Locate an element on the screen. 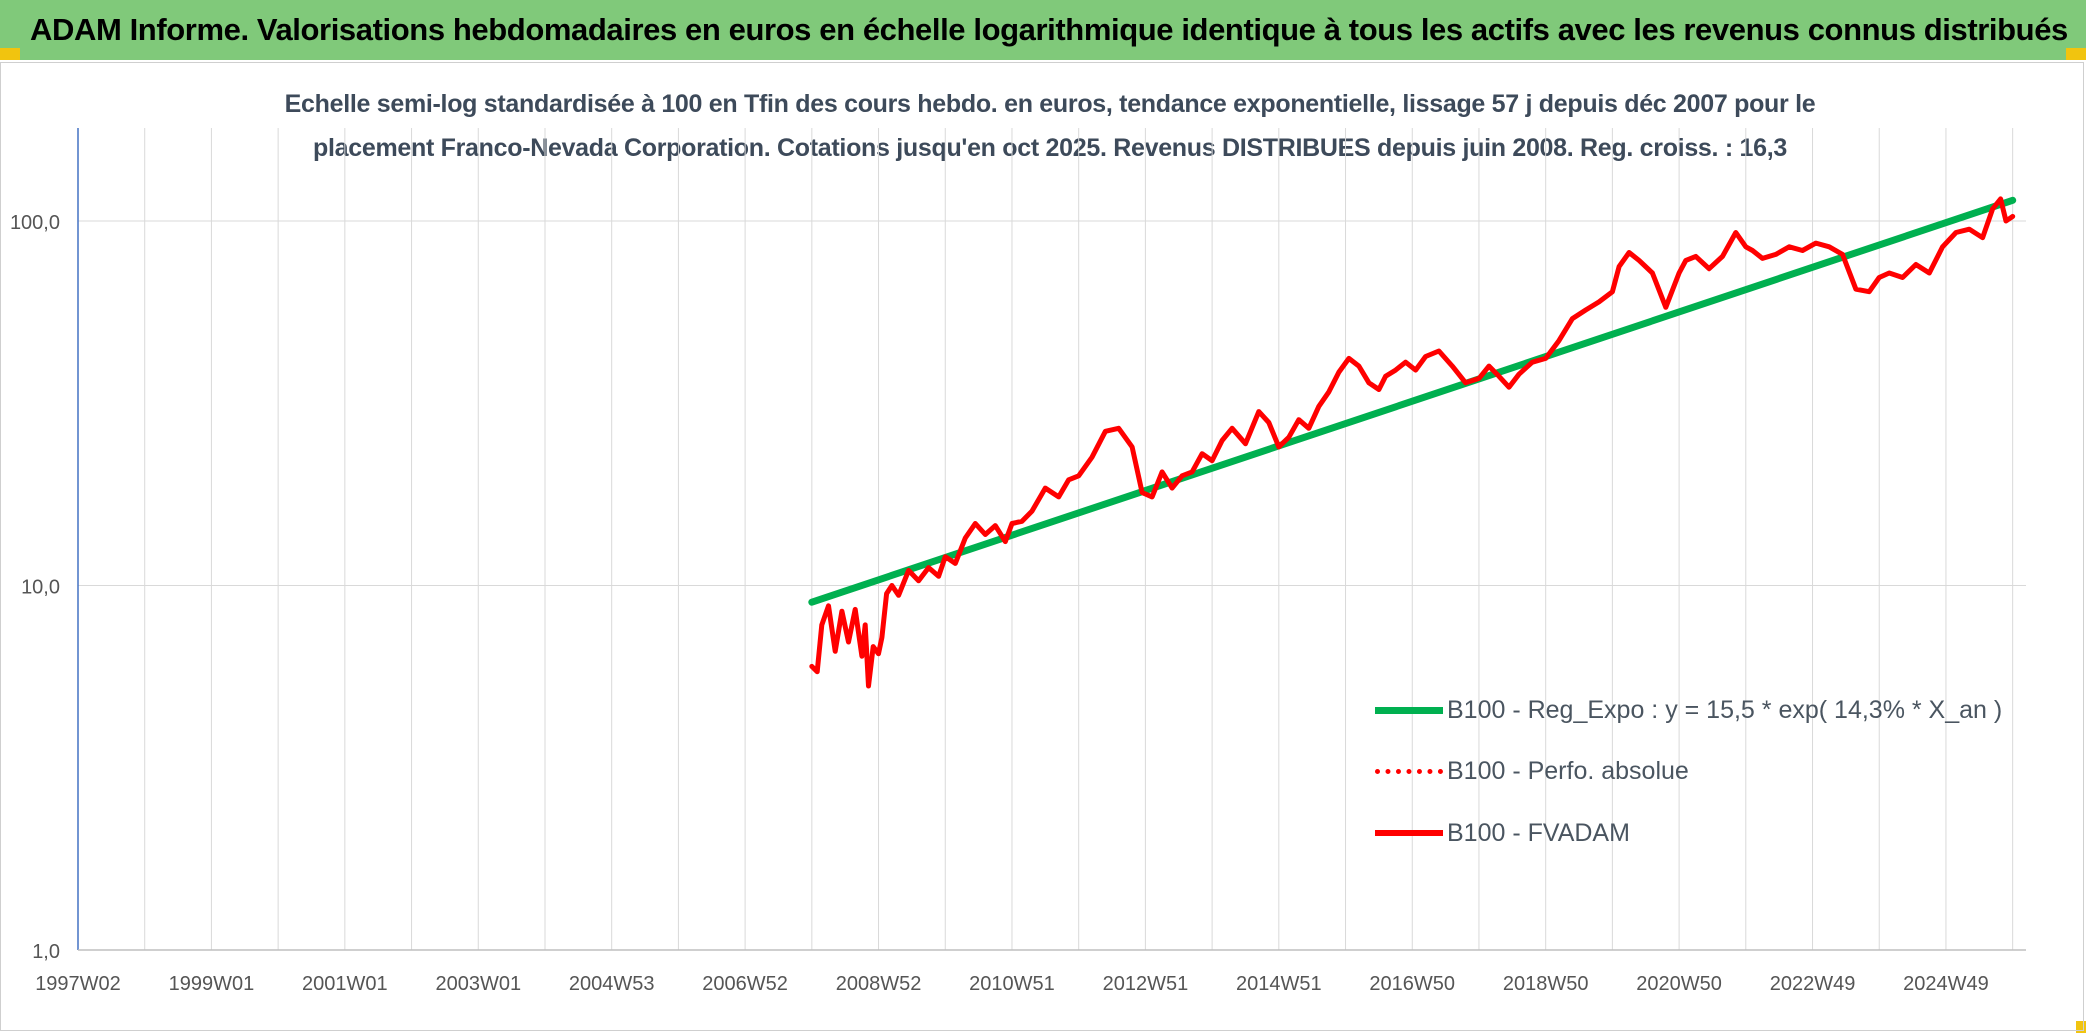 The height and width of the screenshot is (1033, 2086). x-tick-label: 2010W51 is located at coordinates (1012, 984).